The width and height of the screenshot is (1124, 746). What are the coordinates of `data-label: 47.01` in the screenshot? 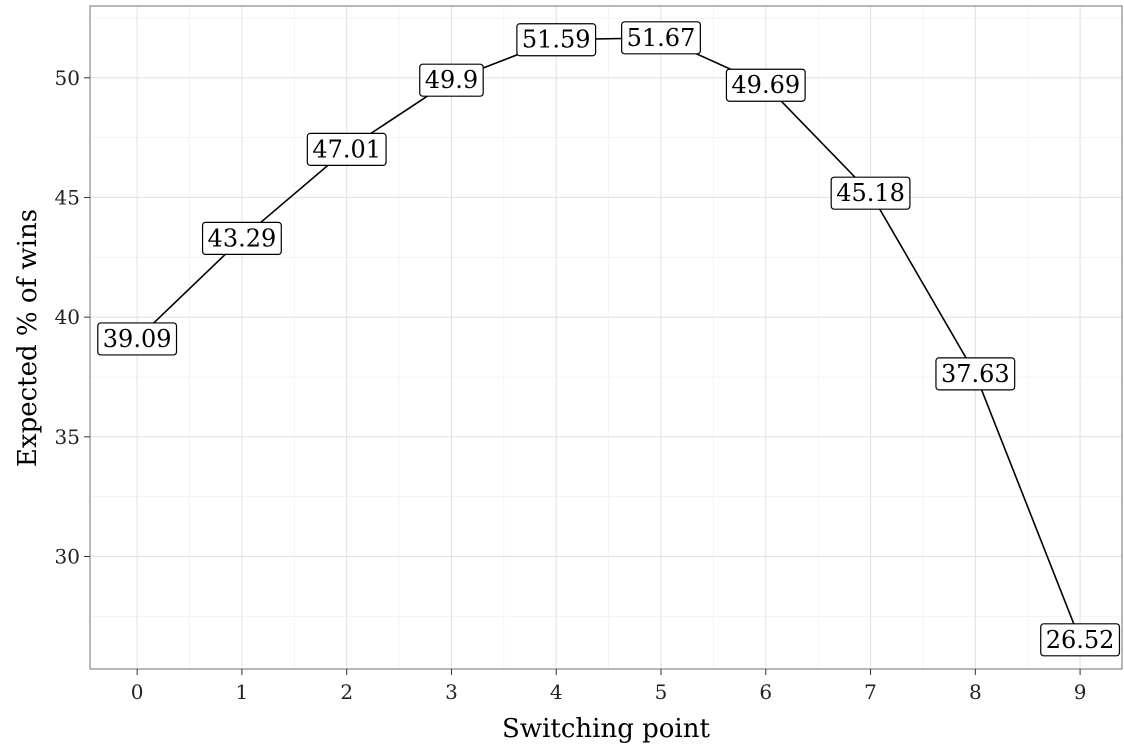 It's located at (346, 149).